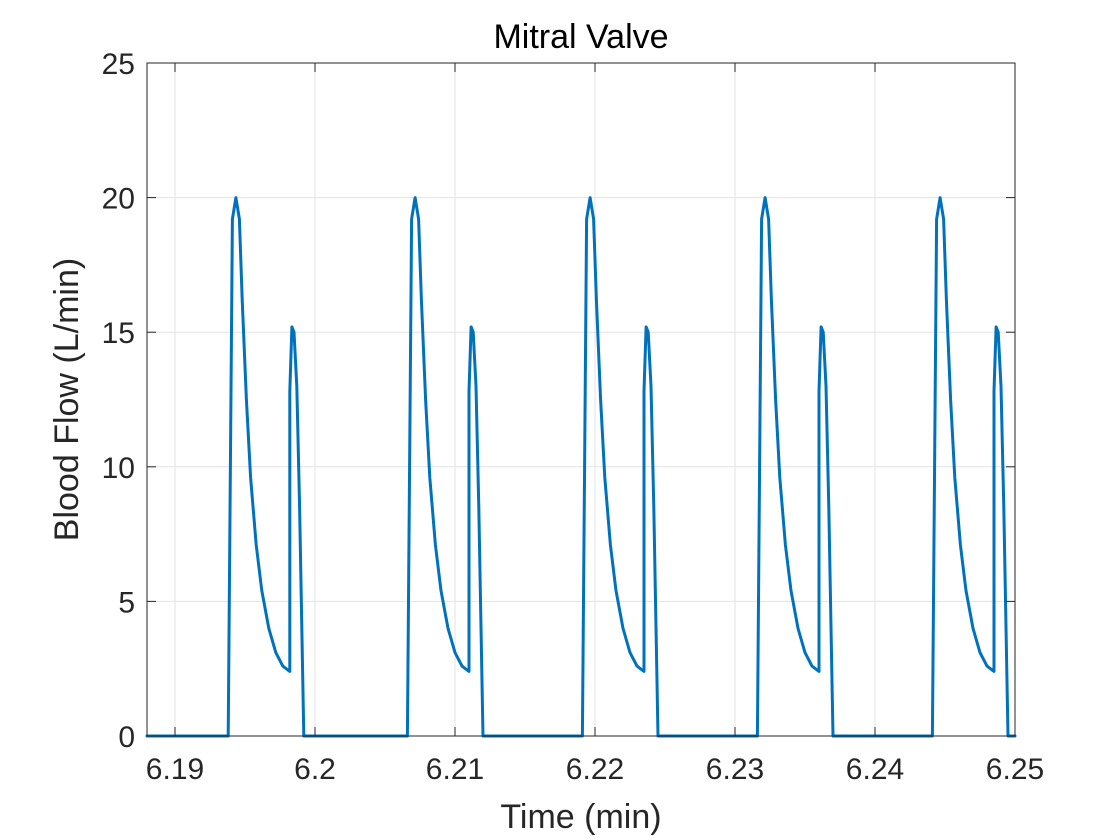 The width and height of the screenshot is (1120, 840). I want to click on x-tick-label: 6.2, so click(315, 769).